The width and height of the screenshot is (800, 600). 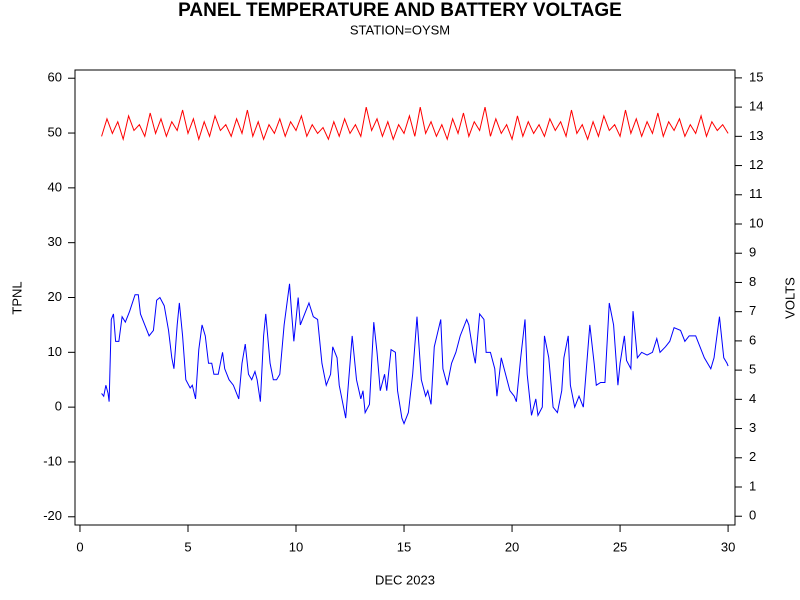 I want to click on y2-tick-label: 3, so click(x=752, y=427).